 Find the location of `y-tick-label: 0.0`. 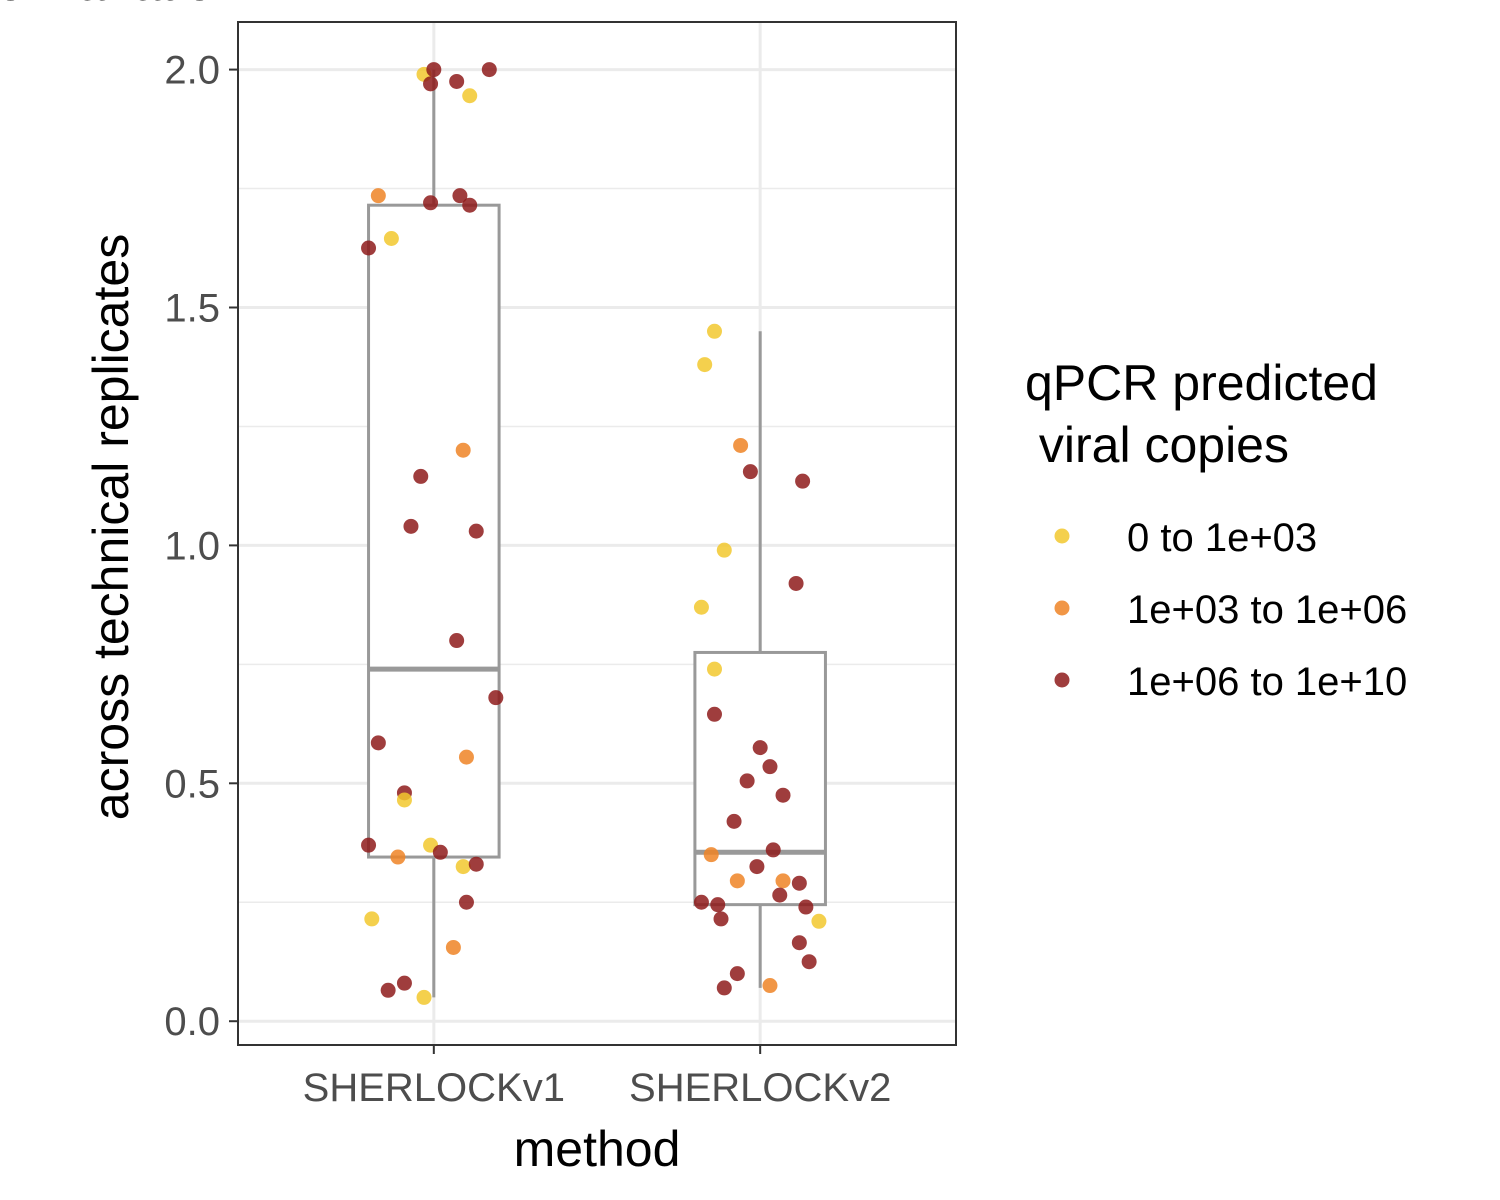

y-tick-label: 0.0 is located at coordinates (192, 1022).